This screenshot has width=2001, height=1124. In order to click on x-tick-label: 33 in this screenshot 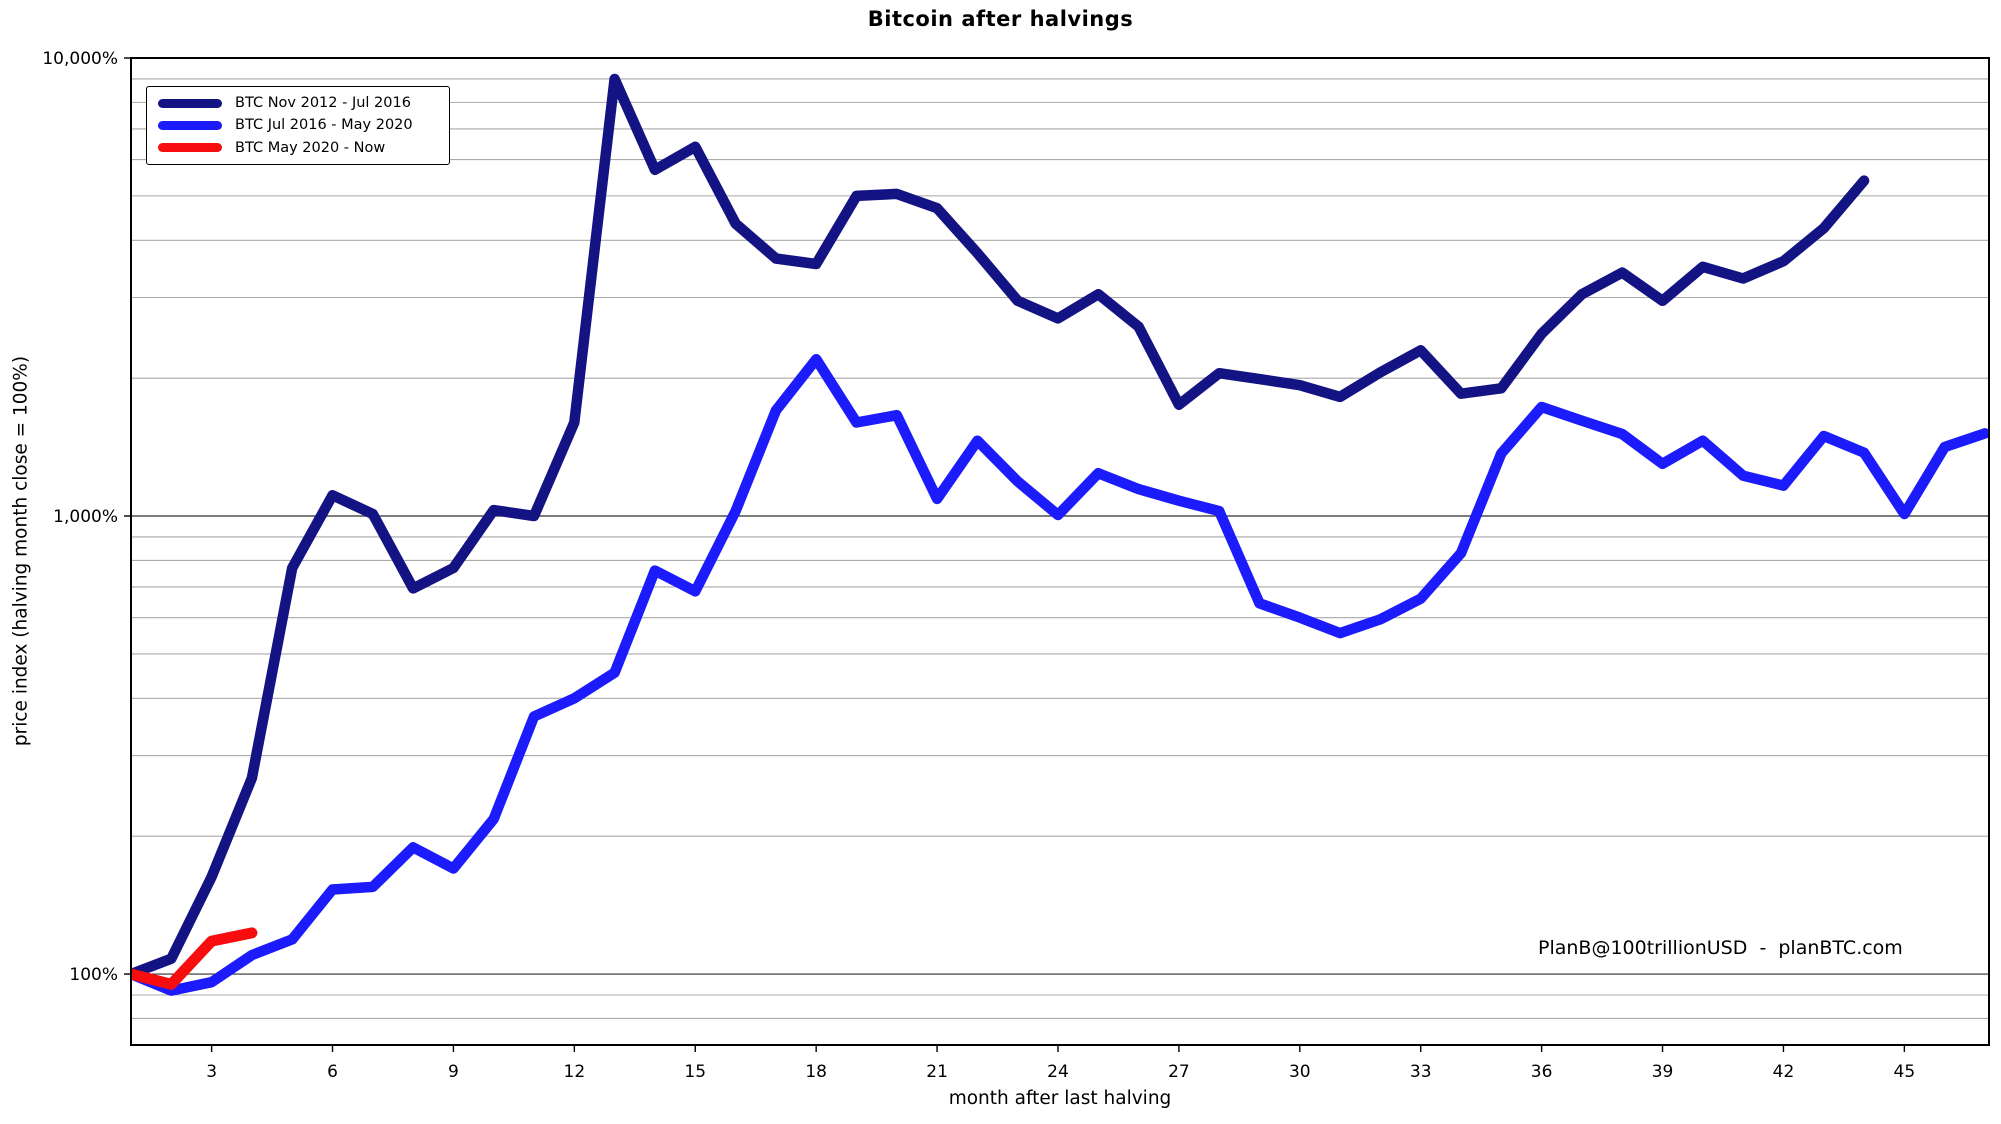, I will do `click(1421, 1072)`.